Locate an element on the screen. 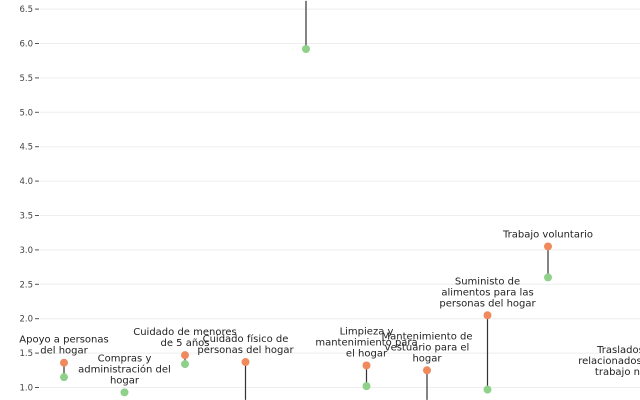 This screenshot has width=640, height=400. y-tick-label: 5.0 is located at coordinates (26, 113).